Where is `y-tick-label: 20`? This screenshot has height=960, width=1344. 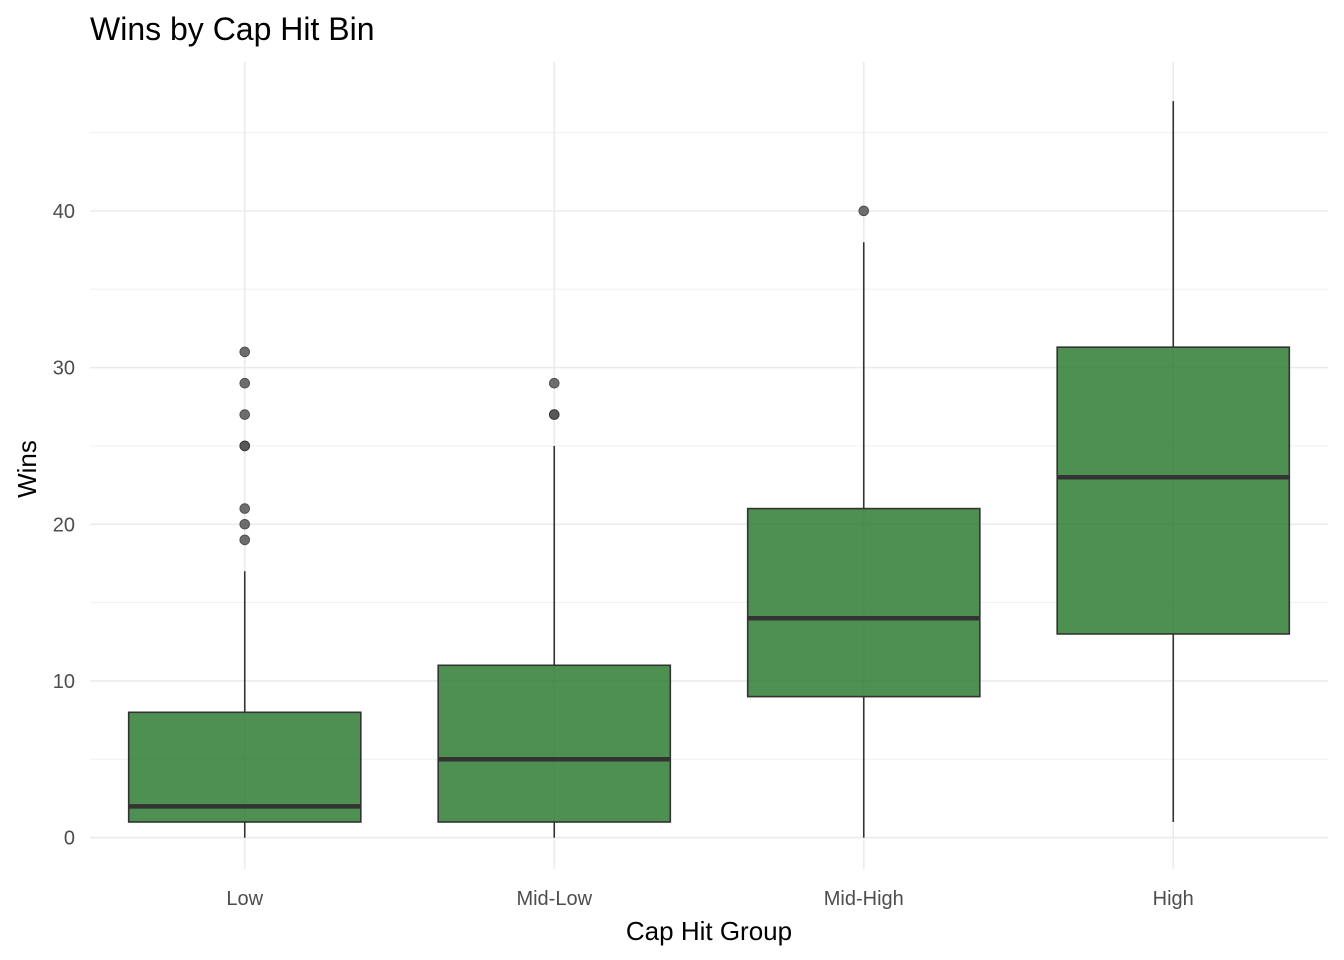 y-tick-label: 20 is located at coordinates (64, 525).